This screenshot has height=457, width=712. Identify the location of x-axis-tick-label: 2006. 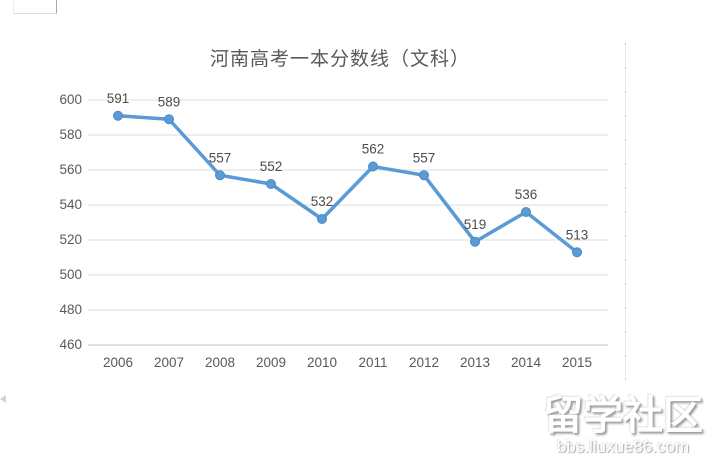
(118, 362).